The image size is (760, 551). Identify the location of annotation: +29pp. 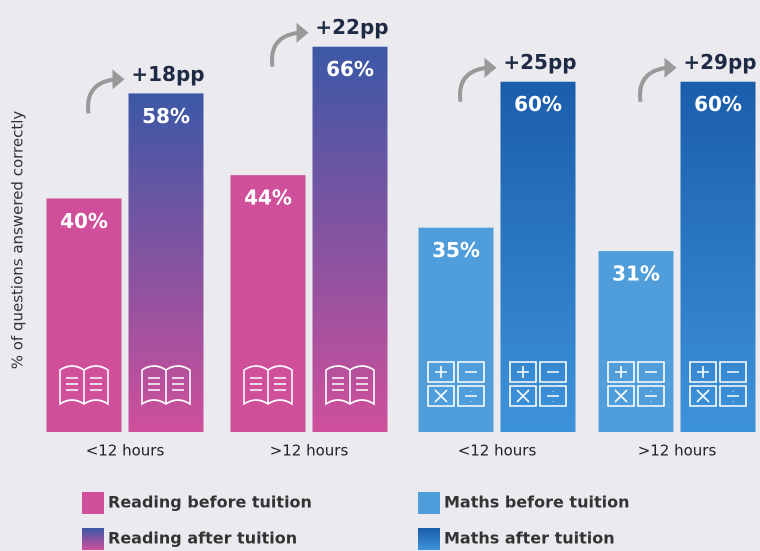
(719, 62).